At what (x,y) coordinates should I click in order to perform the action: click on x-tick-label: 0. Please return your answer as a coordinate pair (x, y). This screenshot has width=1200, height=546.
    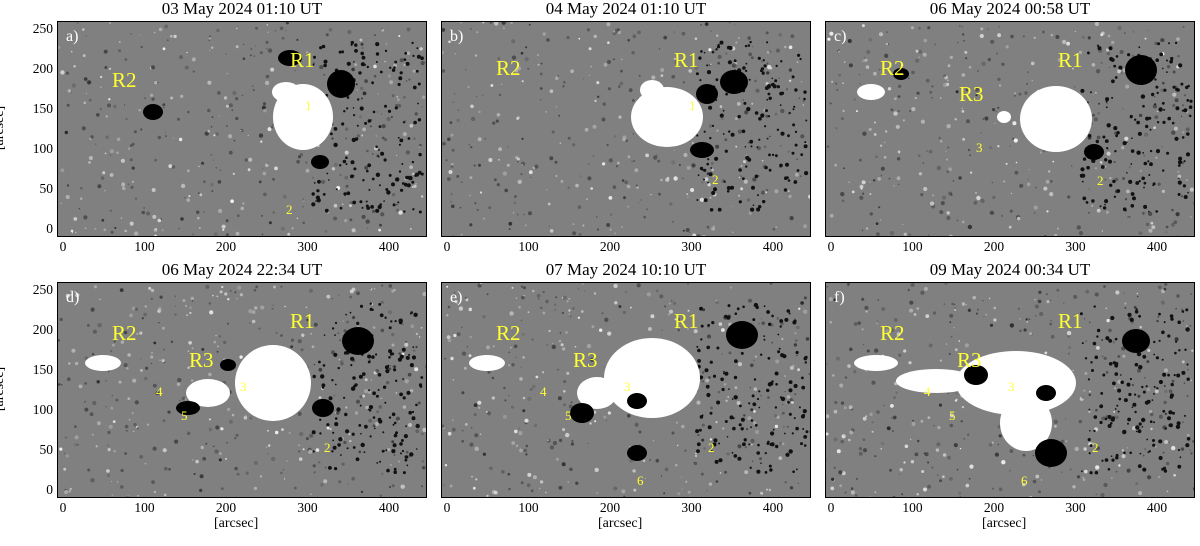
    Looking at the image, I should click on (63, 246).